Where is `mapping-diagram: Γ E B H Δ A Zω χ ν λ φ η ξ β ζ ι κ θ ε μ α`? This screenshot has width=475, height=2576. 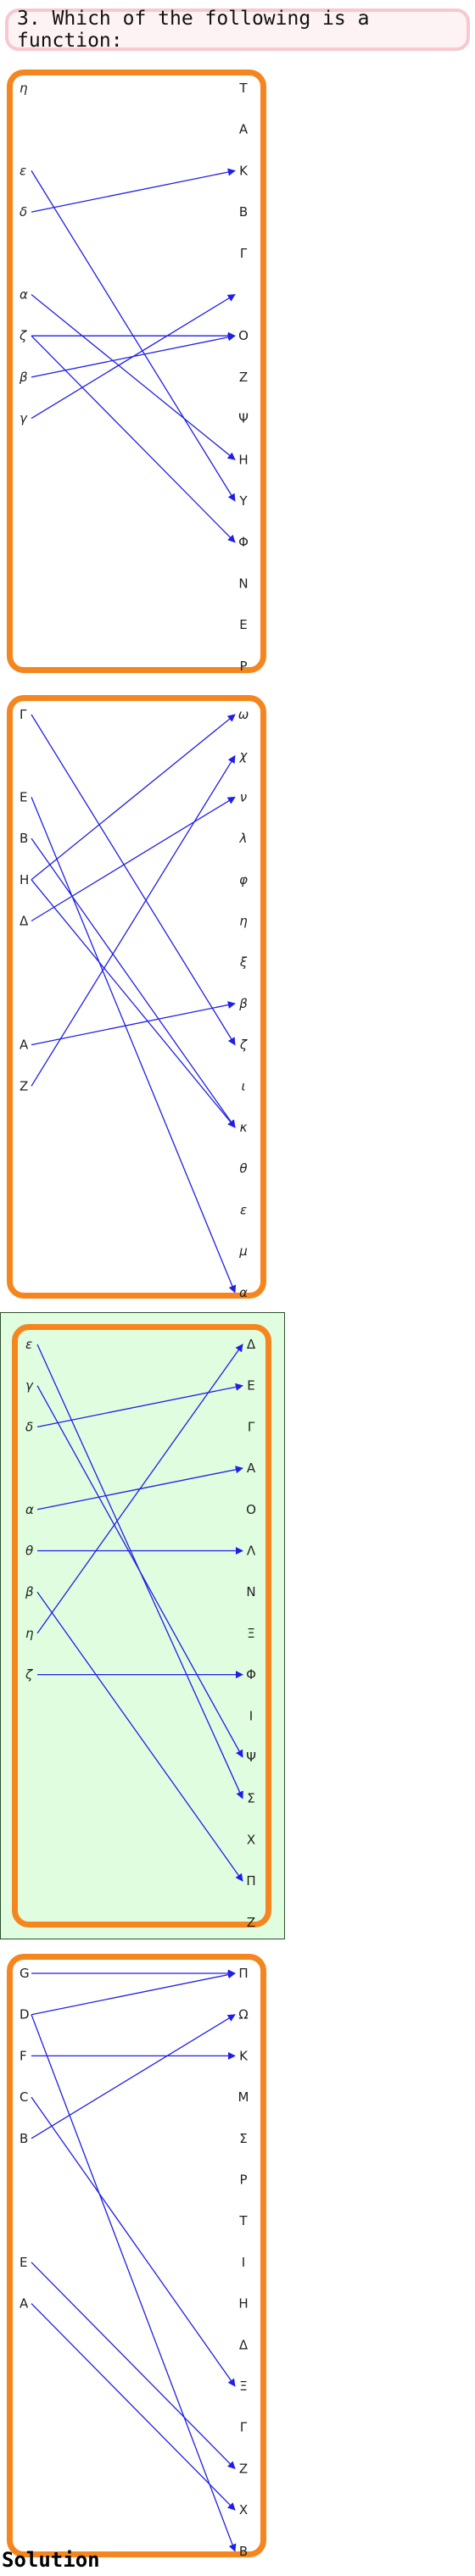 mapping-diagram: Γ E B H Δ A Zω χ ν λ φ η ξ β ζ ι κ θ ε μ α is located at coordinates (134, 1003).